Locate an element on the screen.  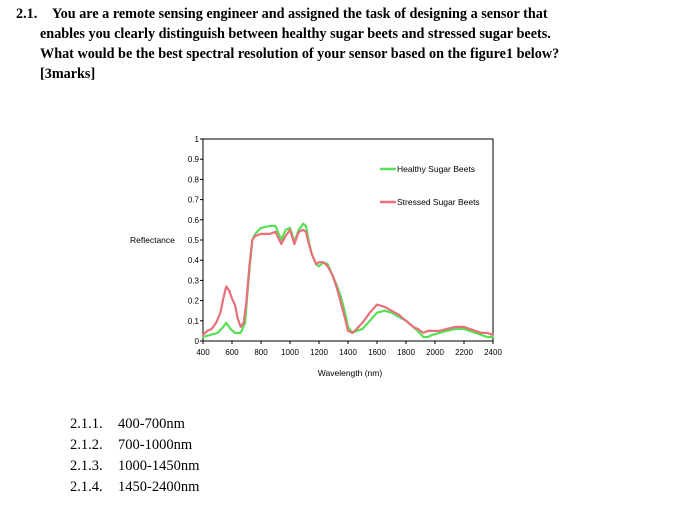
x-tick-label: 1400 is located at coordinates (348, 352).